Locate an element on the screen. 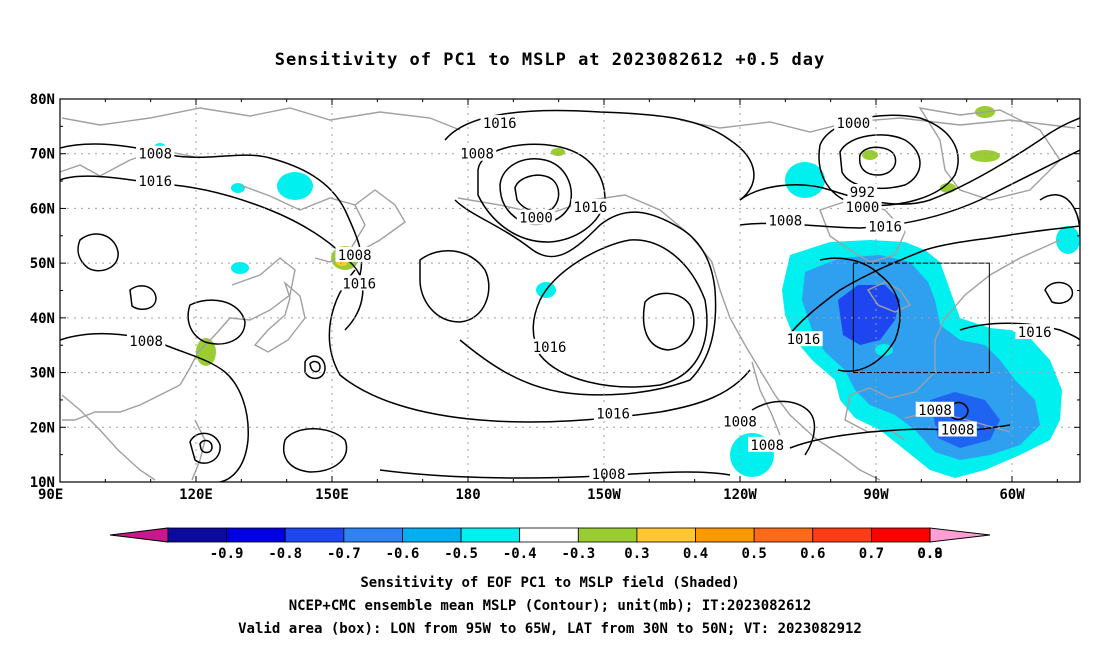  longitude-label: 120E is located at coordinates (196, 495).